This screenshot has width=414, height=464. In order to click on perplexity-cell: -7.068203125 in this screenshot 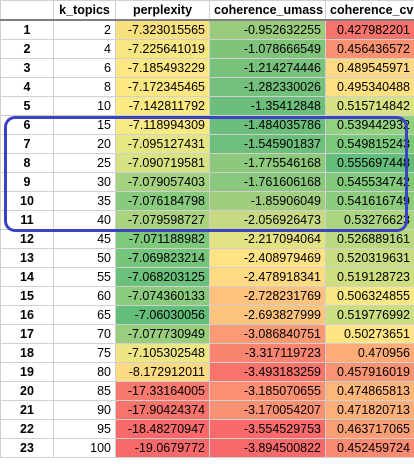, I will do `click(162, 277)`.